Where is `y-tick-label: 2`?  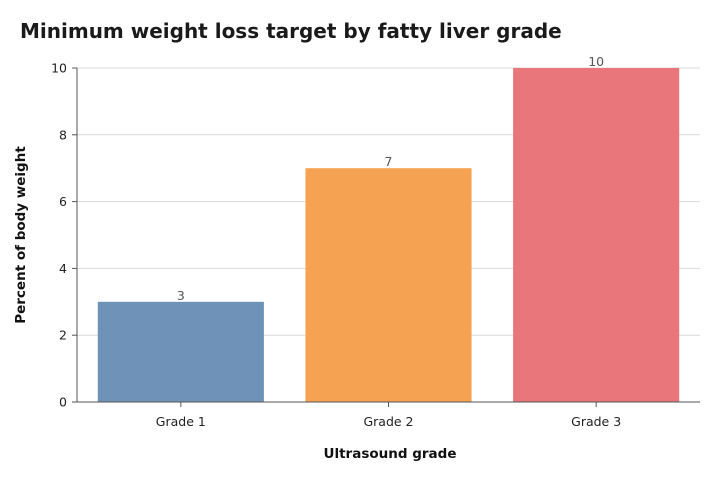
y-tick-label: 2 is located at coordinates (63, 335).